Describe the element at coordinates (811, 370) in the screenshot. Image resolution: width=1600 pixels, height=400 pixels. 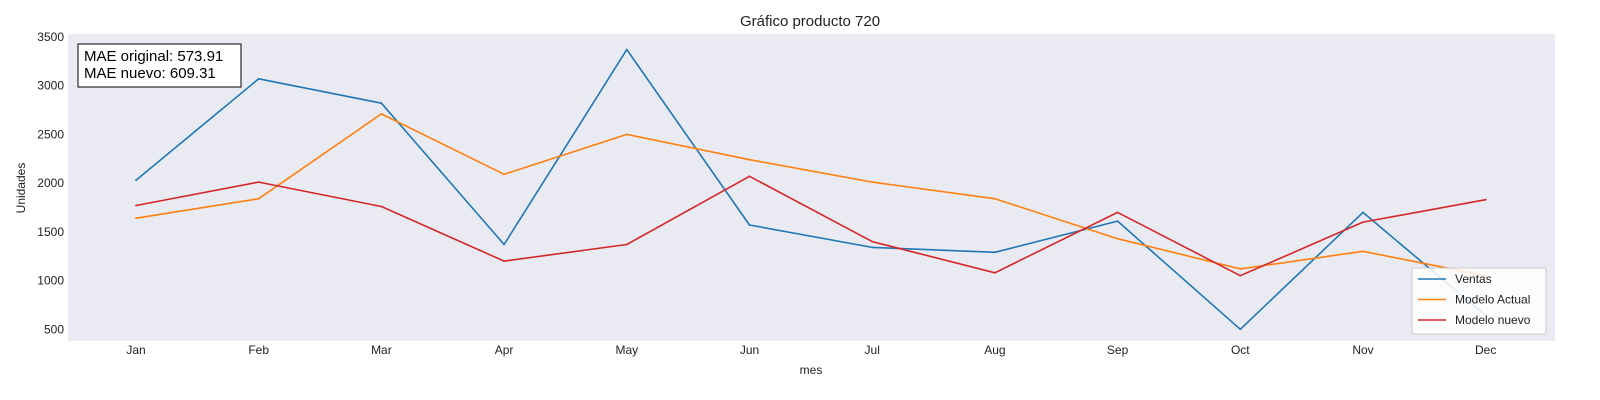
I see `x-axis-label: mes` at that location.